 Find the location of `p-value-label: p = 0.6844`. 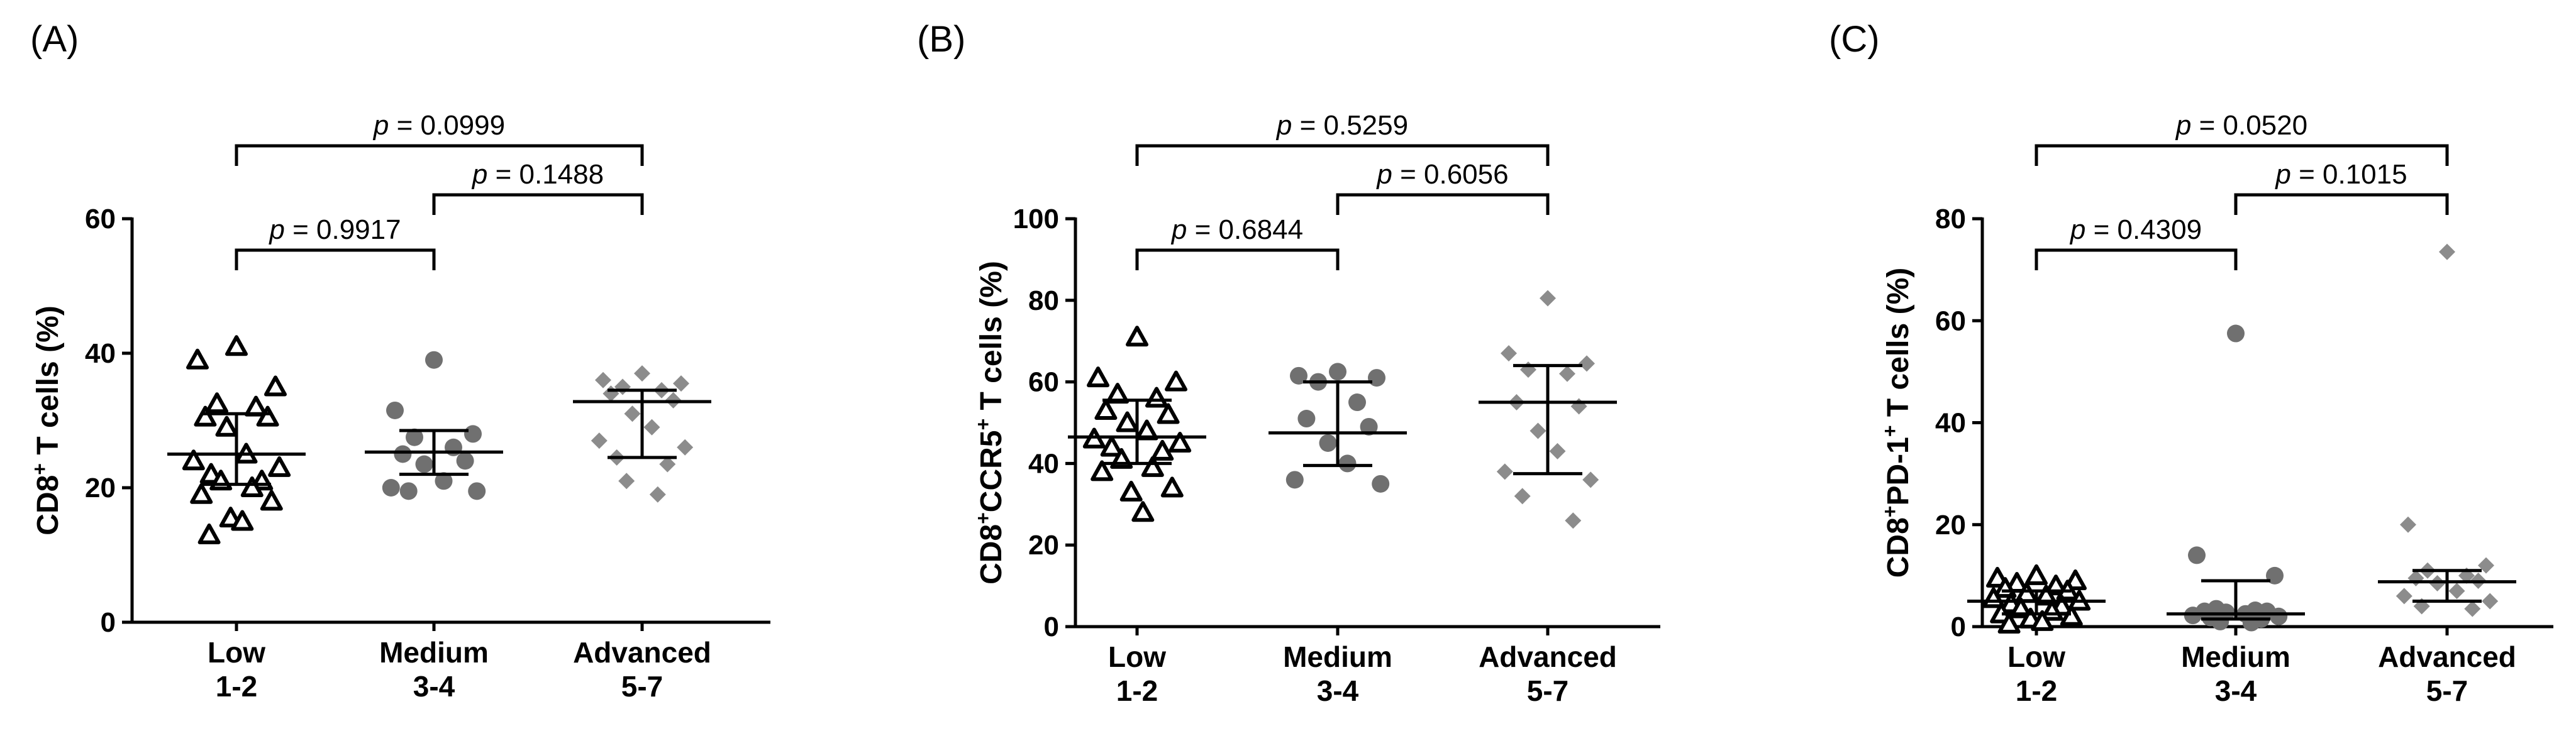

p-value-label: p = 0.6844 is located at coordinates (1236, 230).